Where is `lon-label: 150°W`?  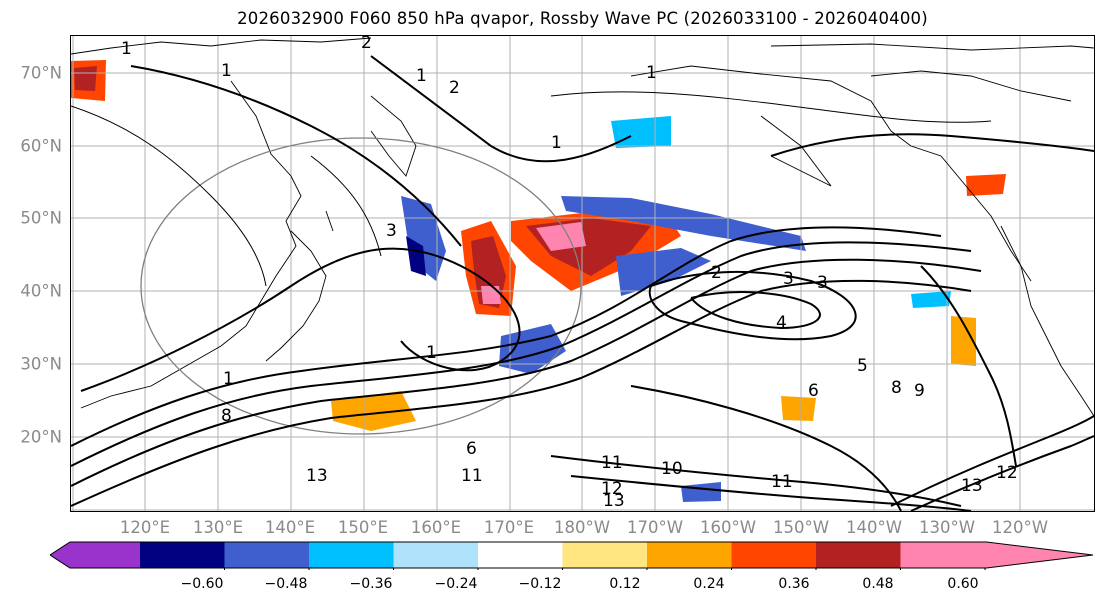 lon-label: 150°W is located at coordinates (801, 527).